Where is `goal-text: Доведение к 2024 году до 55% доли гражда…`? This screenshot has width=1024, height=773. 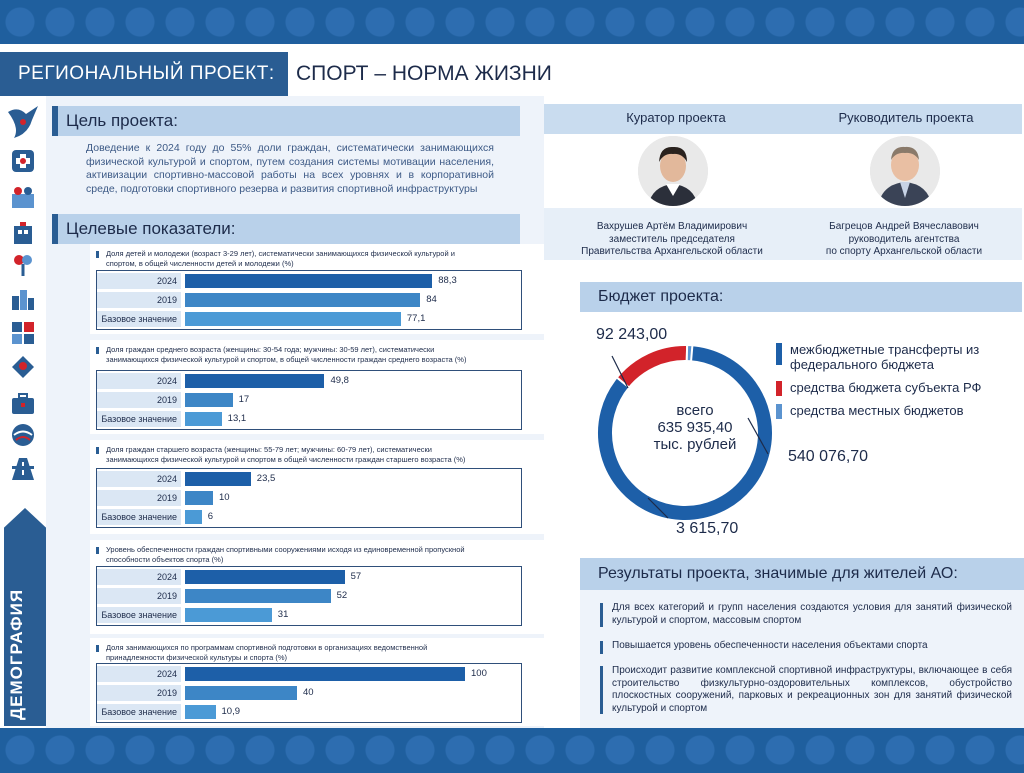 goal-text: Доведение к 2024 году до 55% доли гражда… is located at coordinates (290, 168).